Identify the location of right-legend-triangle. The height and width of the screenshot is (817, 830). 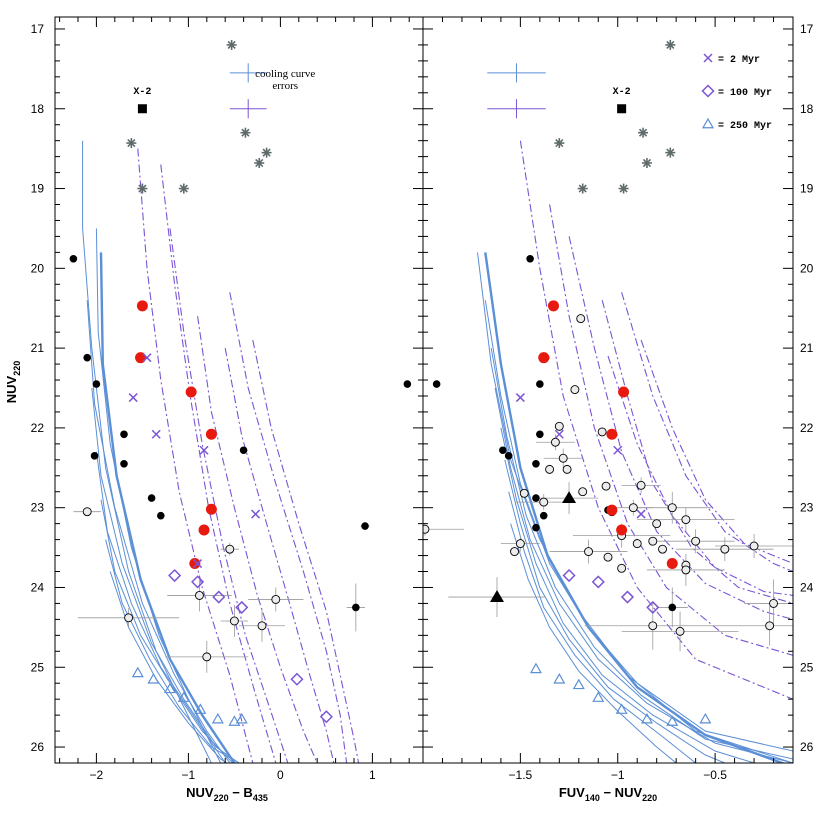
(708, 123).